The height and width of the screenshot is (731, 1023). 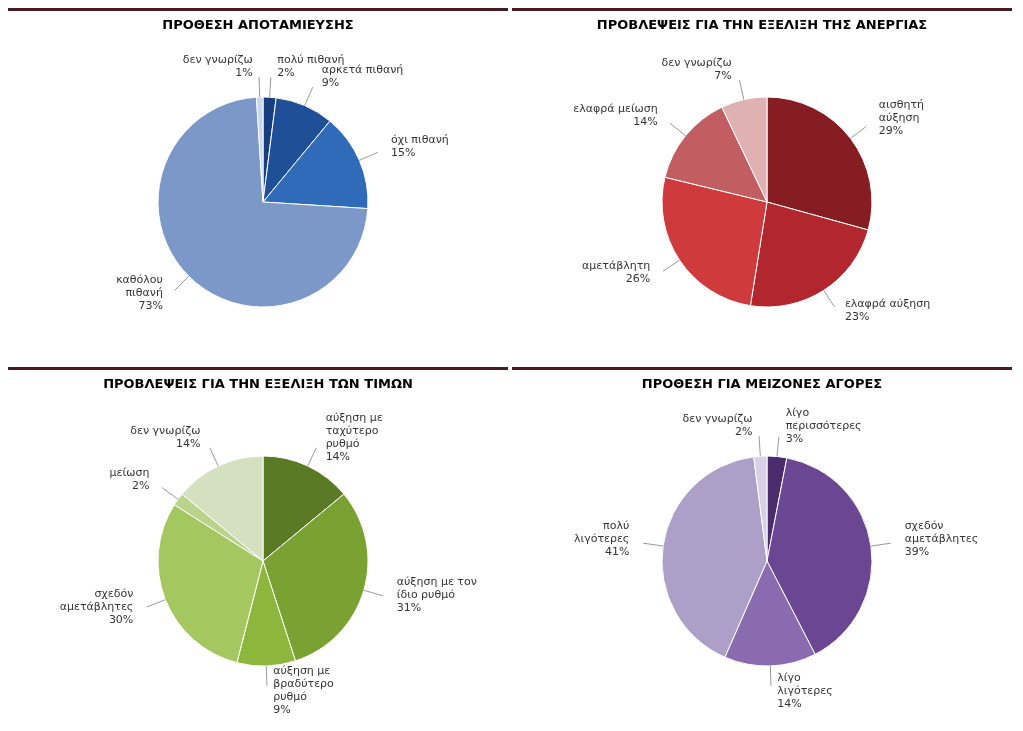 I want to click on data-label: 41%, so click(x=617, y=552).